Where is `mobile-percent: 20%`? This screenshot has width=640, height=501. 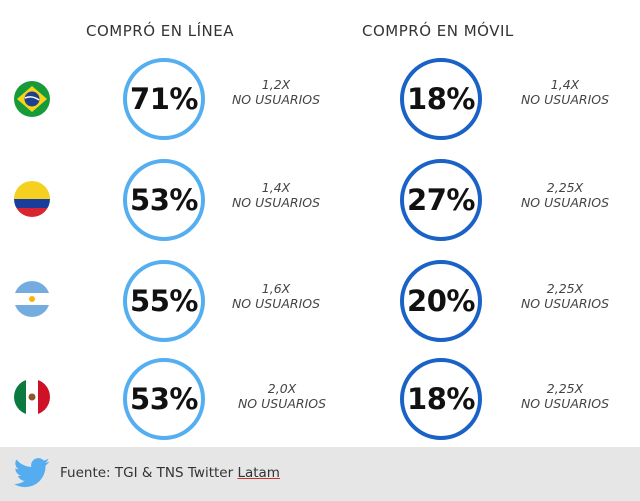
mobile-percent: 20% is located at coordinates (441, 301).